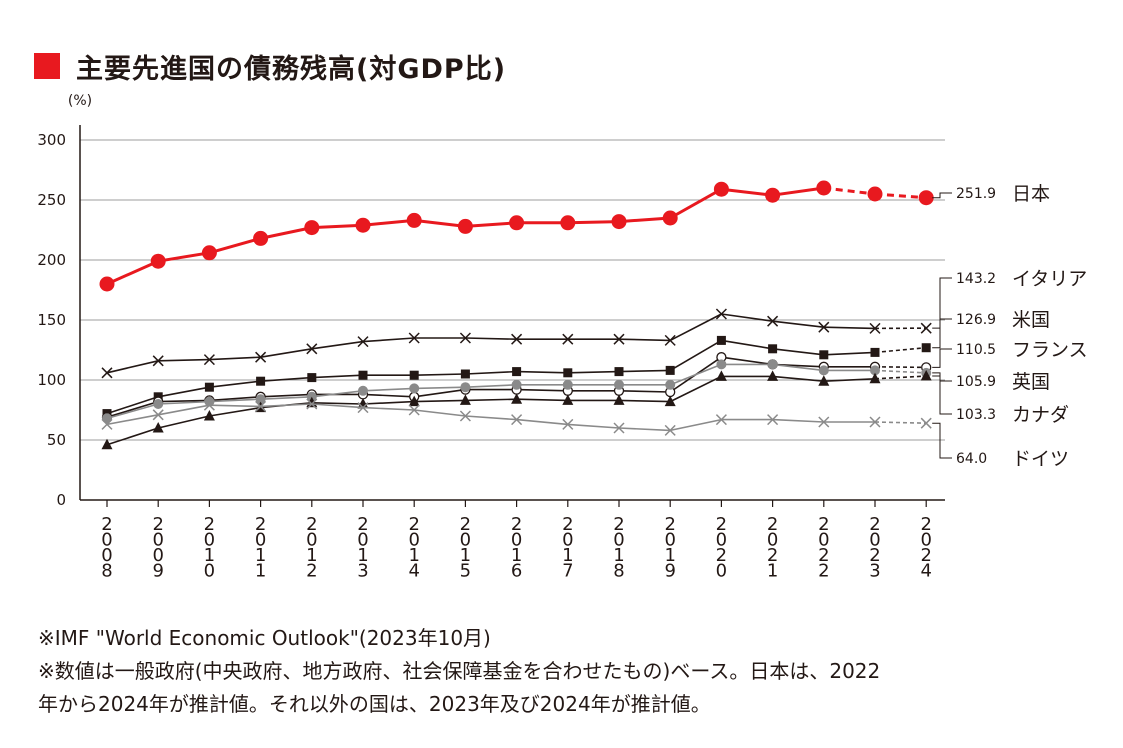 This screenshot has width=1123, height=748. Describe the element at coordinates (1049, 279) in the screenshot. I see `legend-label: イタリア` at that location.